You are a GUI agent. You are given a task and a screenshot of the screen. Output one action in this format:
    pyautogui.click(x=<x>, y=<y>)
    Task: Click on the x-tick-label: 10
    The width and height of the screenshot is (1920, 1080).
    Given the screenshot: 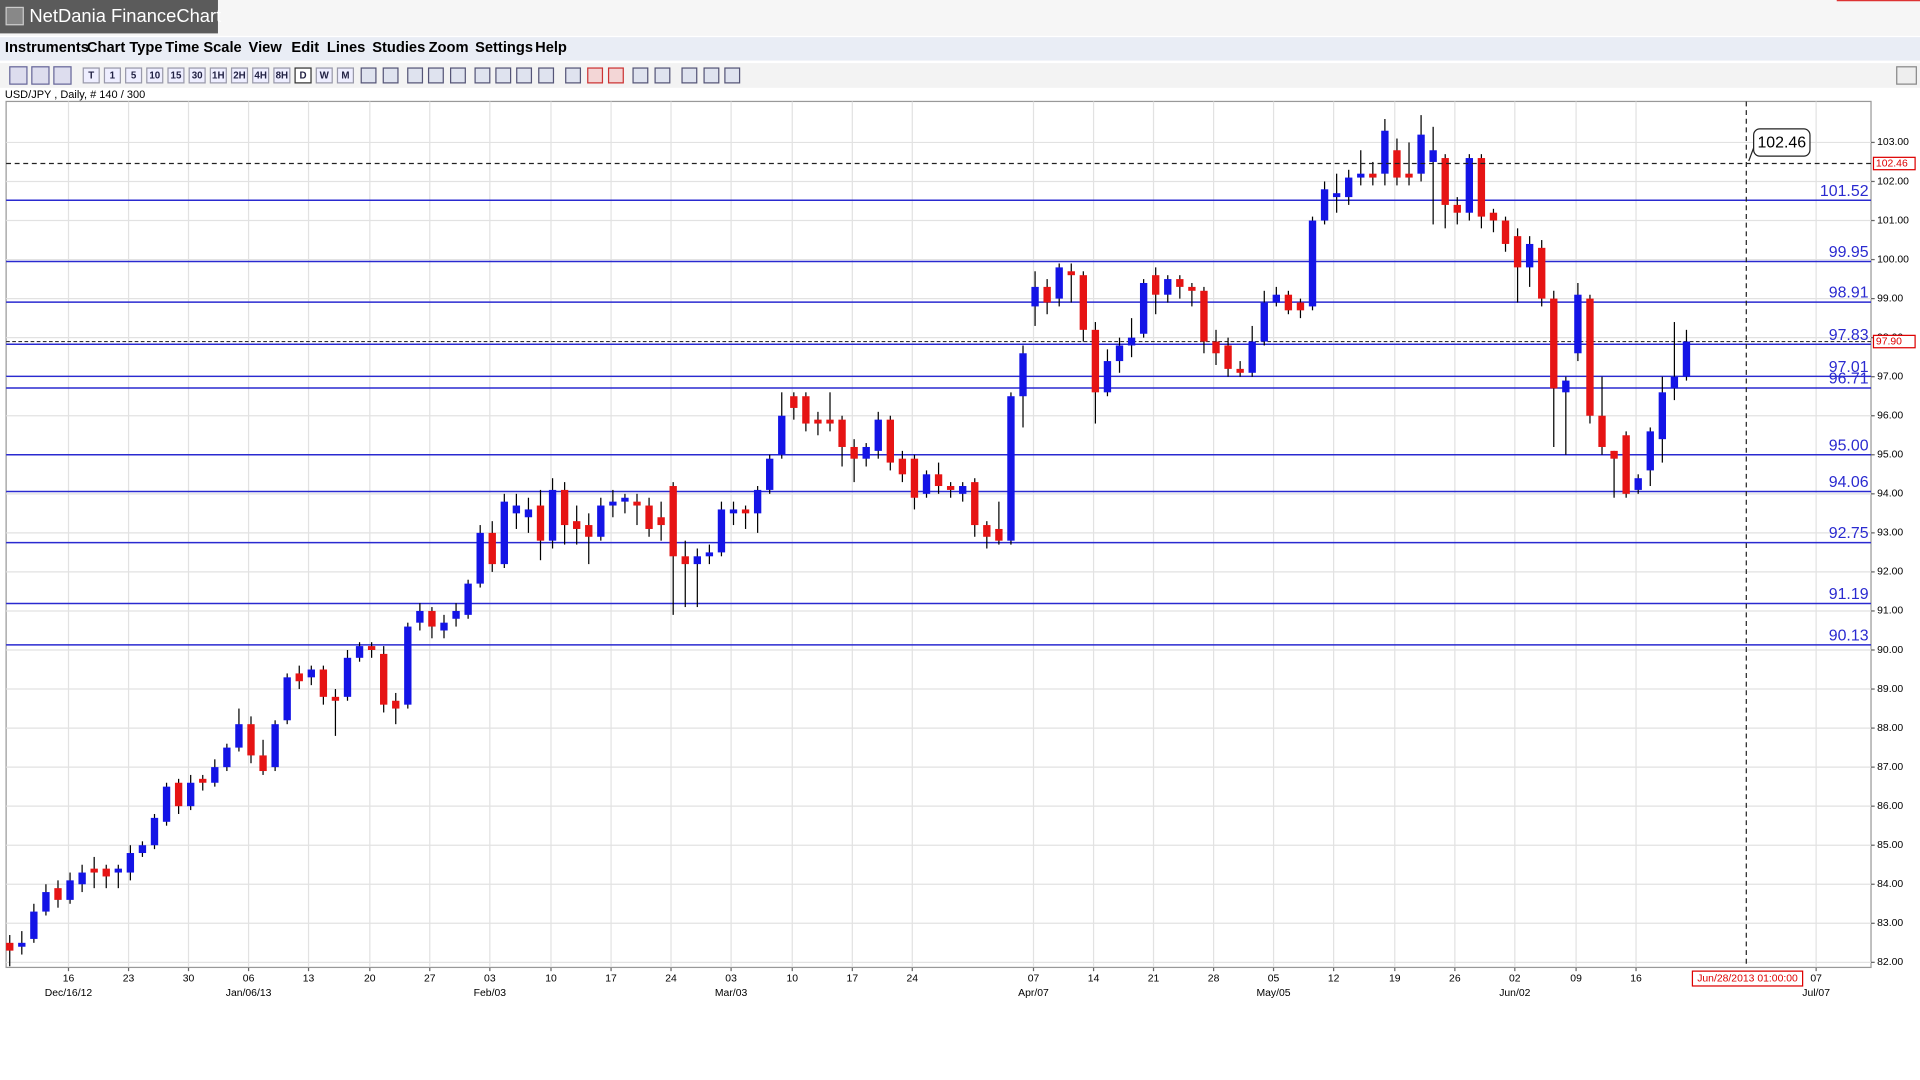 What is the action you would take?
    pyautogui.click(x=551, y=978)
    